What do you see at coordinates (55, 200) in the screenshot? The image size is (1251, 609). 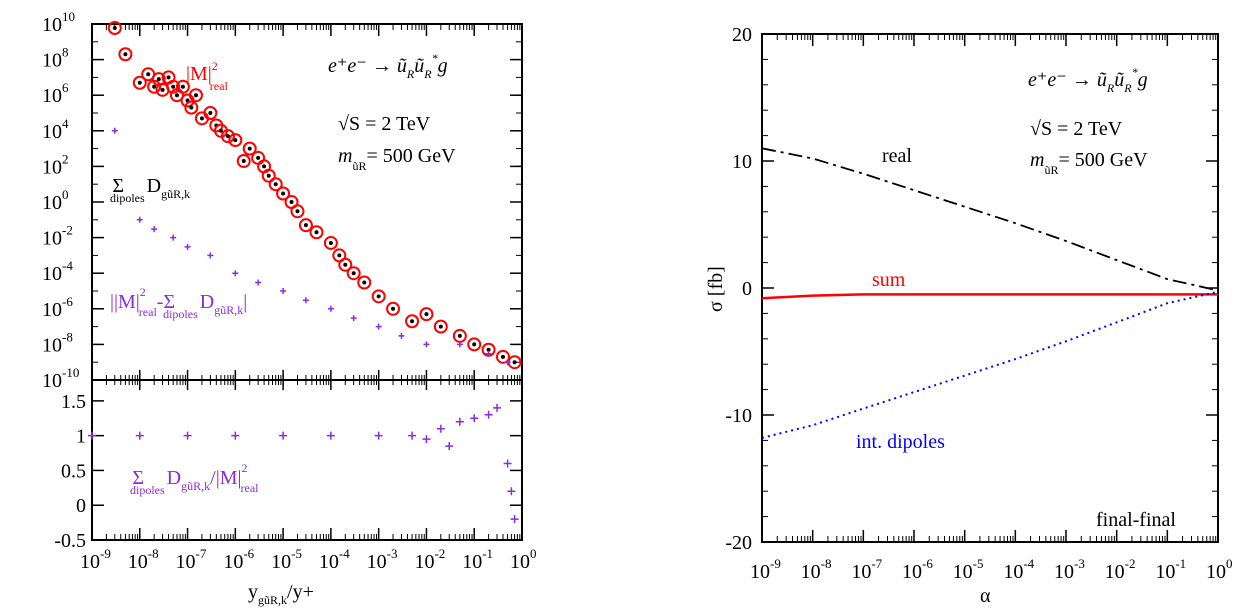 I see `y-tick-label: 10⁰` at bounding box center [55, 200].